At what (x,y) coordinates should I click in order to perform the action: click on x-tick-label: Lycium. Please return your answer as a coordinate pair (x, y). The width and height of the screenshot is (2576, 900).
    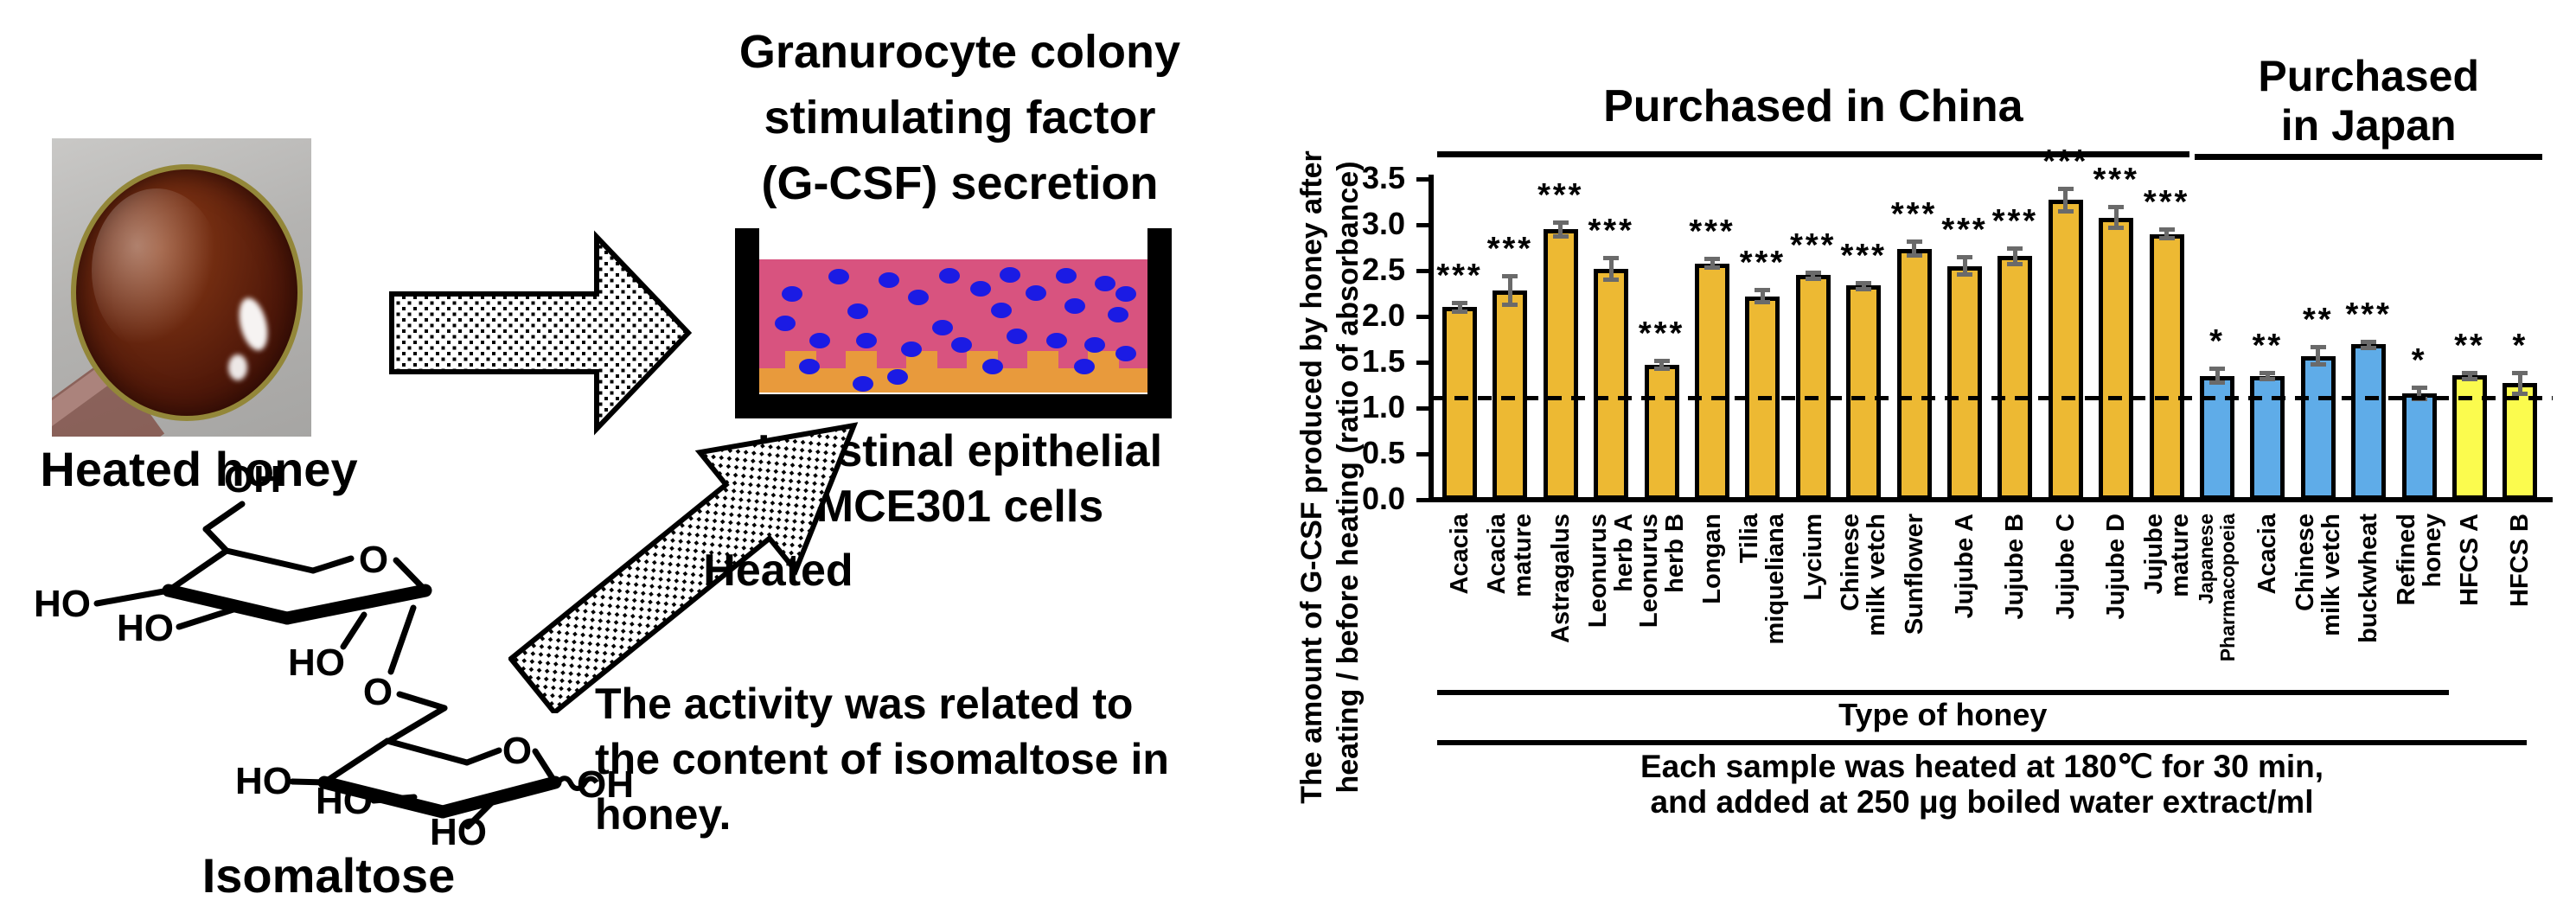
    Looking at the image, I should click on (1813, 557).